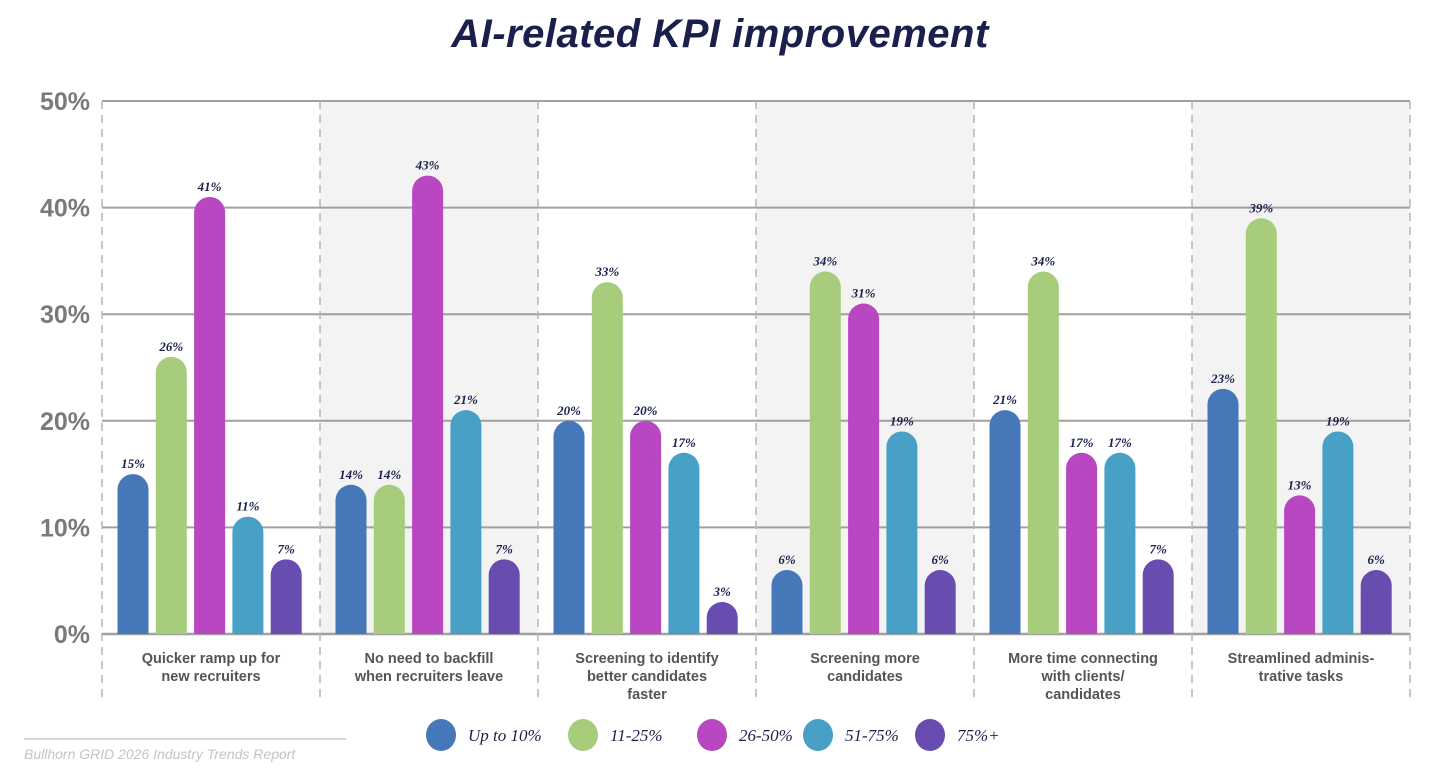 Image resolution: width=1440 pixels, height=784 pixels. What do you see at coordinates (766, 735) in the screenshot?
I see `legend-label: 26-50%` at bounding box center [766, 735].